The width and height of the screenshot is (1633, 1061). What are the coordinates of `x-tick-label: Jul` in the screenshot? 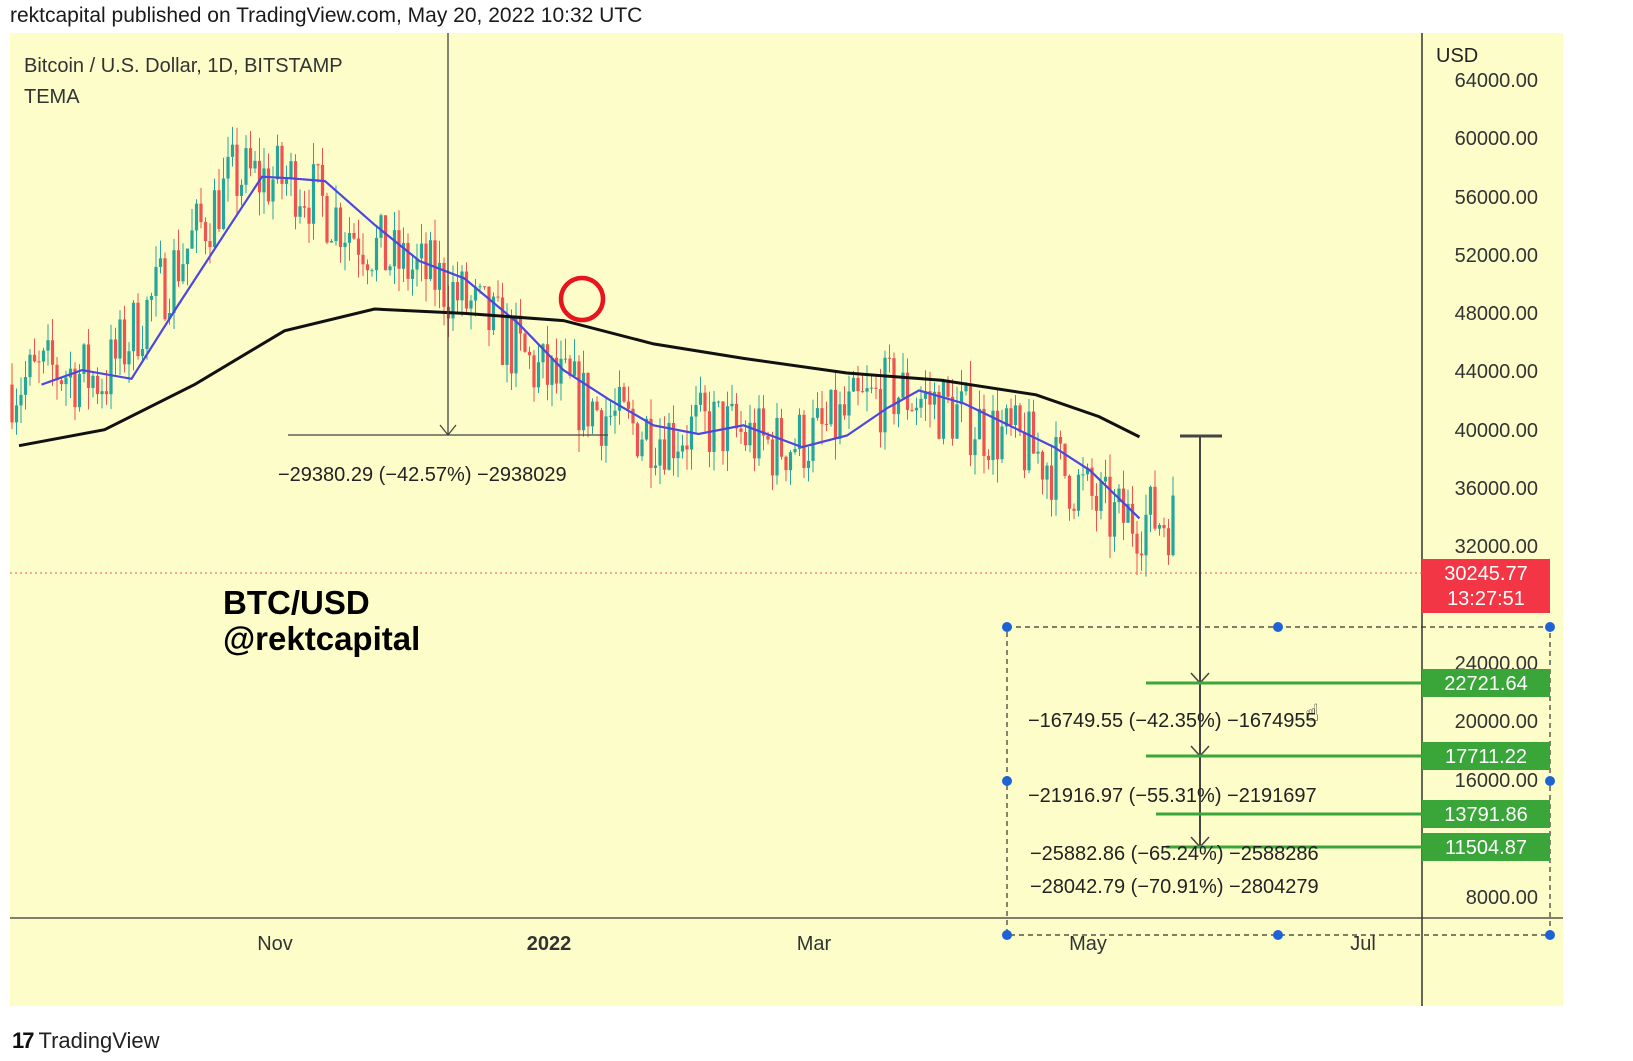 It's located at (1363, 944).